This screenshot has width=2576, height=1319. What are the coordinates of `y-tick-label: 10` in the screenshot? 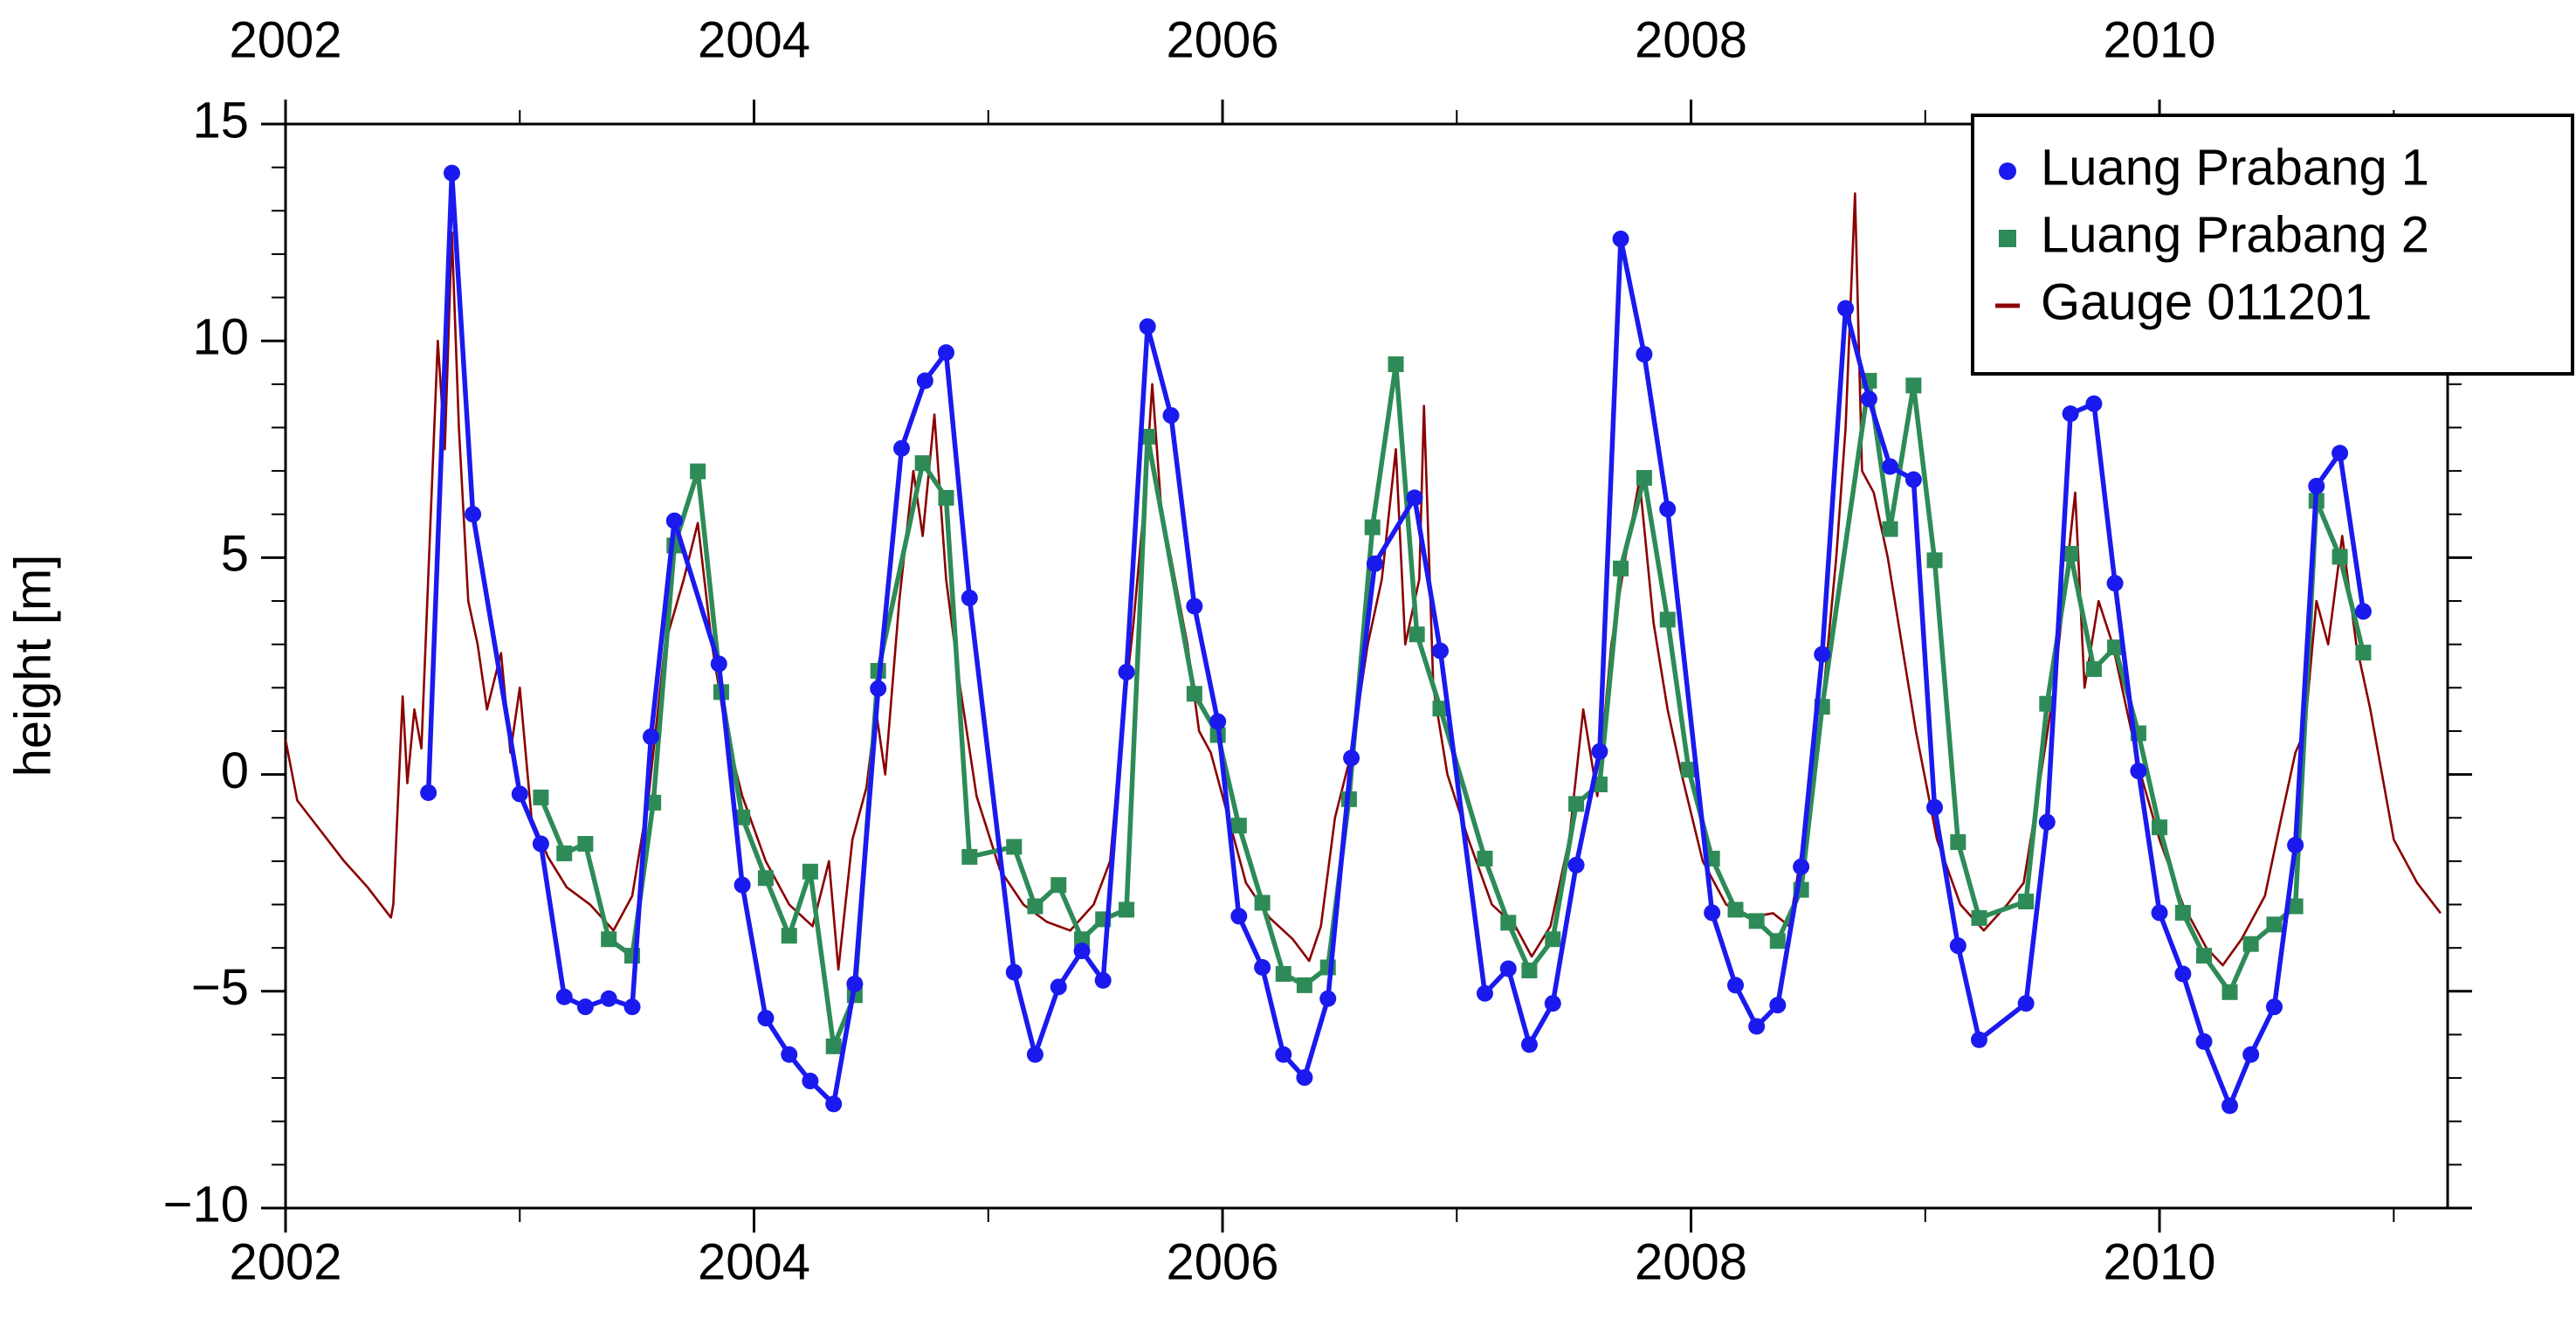 It's located at (220, 337).